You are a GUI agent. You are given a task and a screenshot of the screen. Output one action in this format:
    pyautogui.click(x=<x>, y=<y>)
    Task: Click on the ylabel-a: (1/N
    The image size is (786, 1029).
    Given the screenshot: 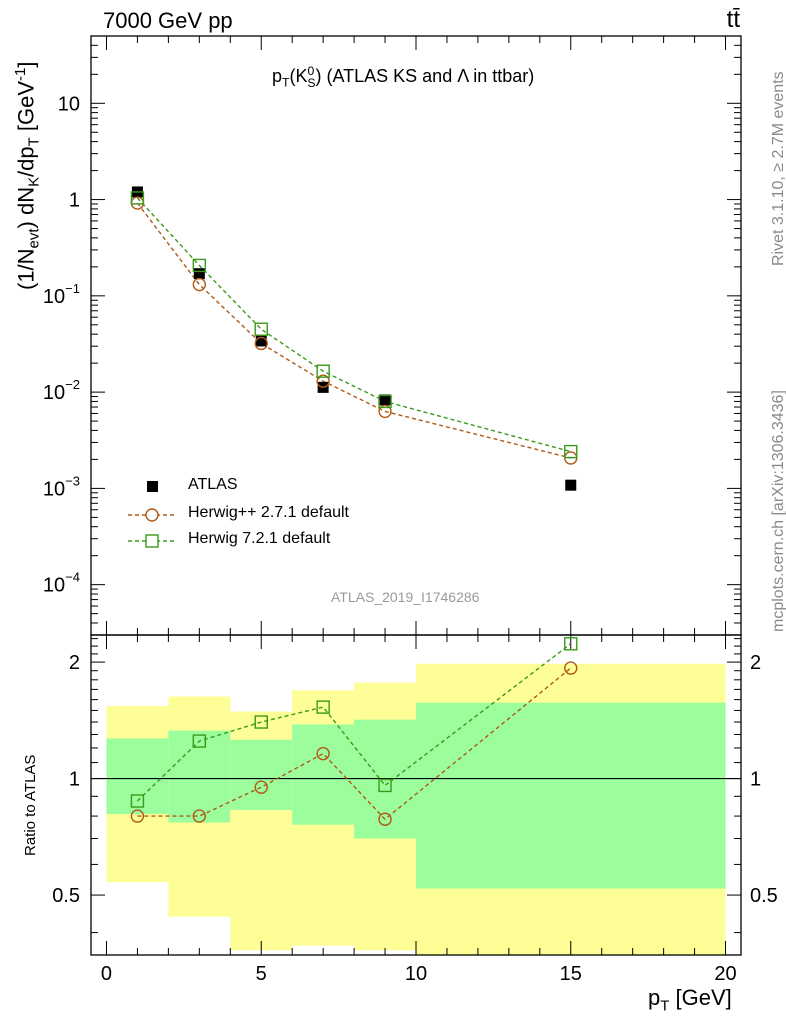 What is the action you would take?
    pyautogui.click(x=26, y=269)
    